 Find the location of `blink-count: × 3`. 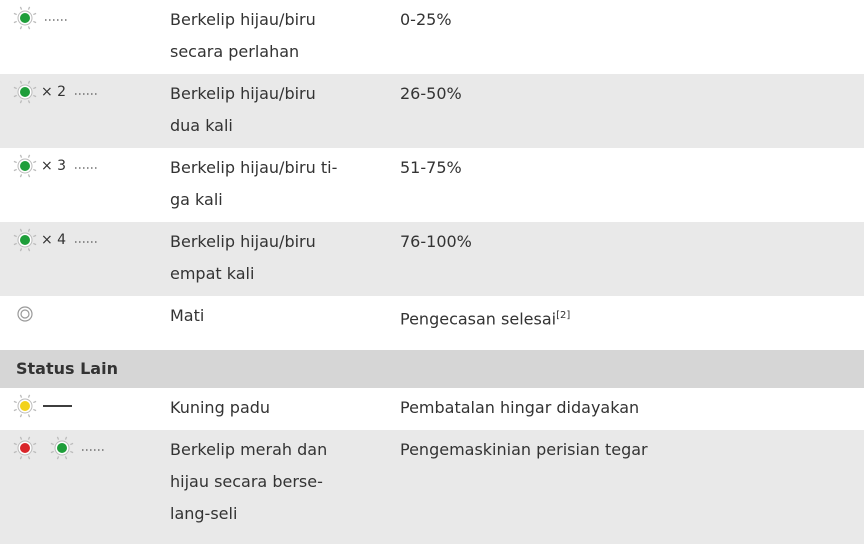

blink-count: × 3 is located at coordinates (54, 166).